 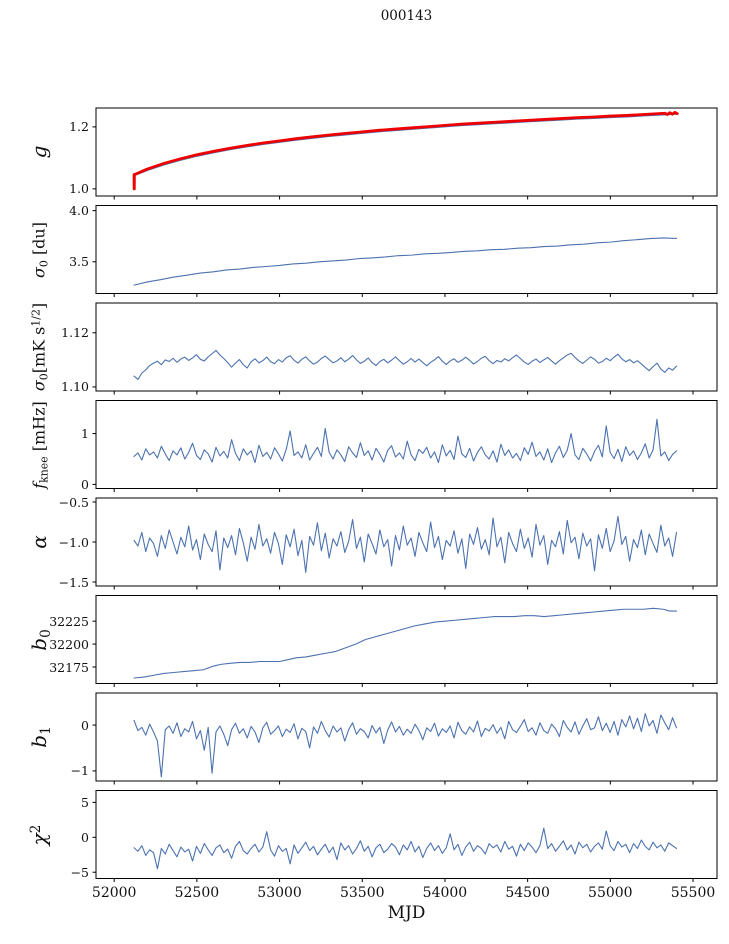 What do you see at coordinates (75, 333) in the screenshot?
I see `y-tick-label-sigma0-mk: 1.12` at bounding box center [75, 333].